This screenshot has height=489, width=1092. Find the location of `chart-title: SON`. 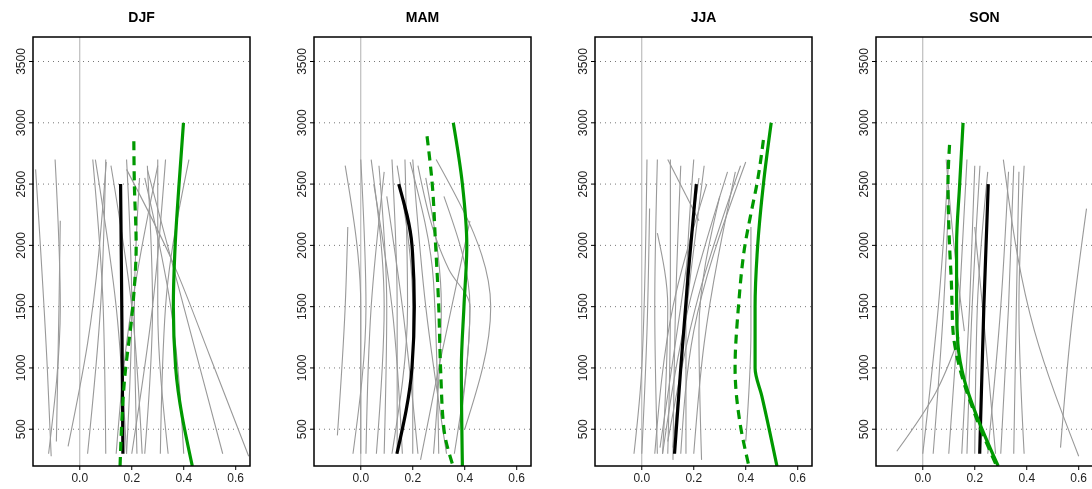

chart-title: SON is located at coordinates (984, 17).